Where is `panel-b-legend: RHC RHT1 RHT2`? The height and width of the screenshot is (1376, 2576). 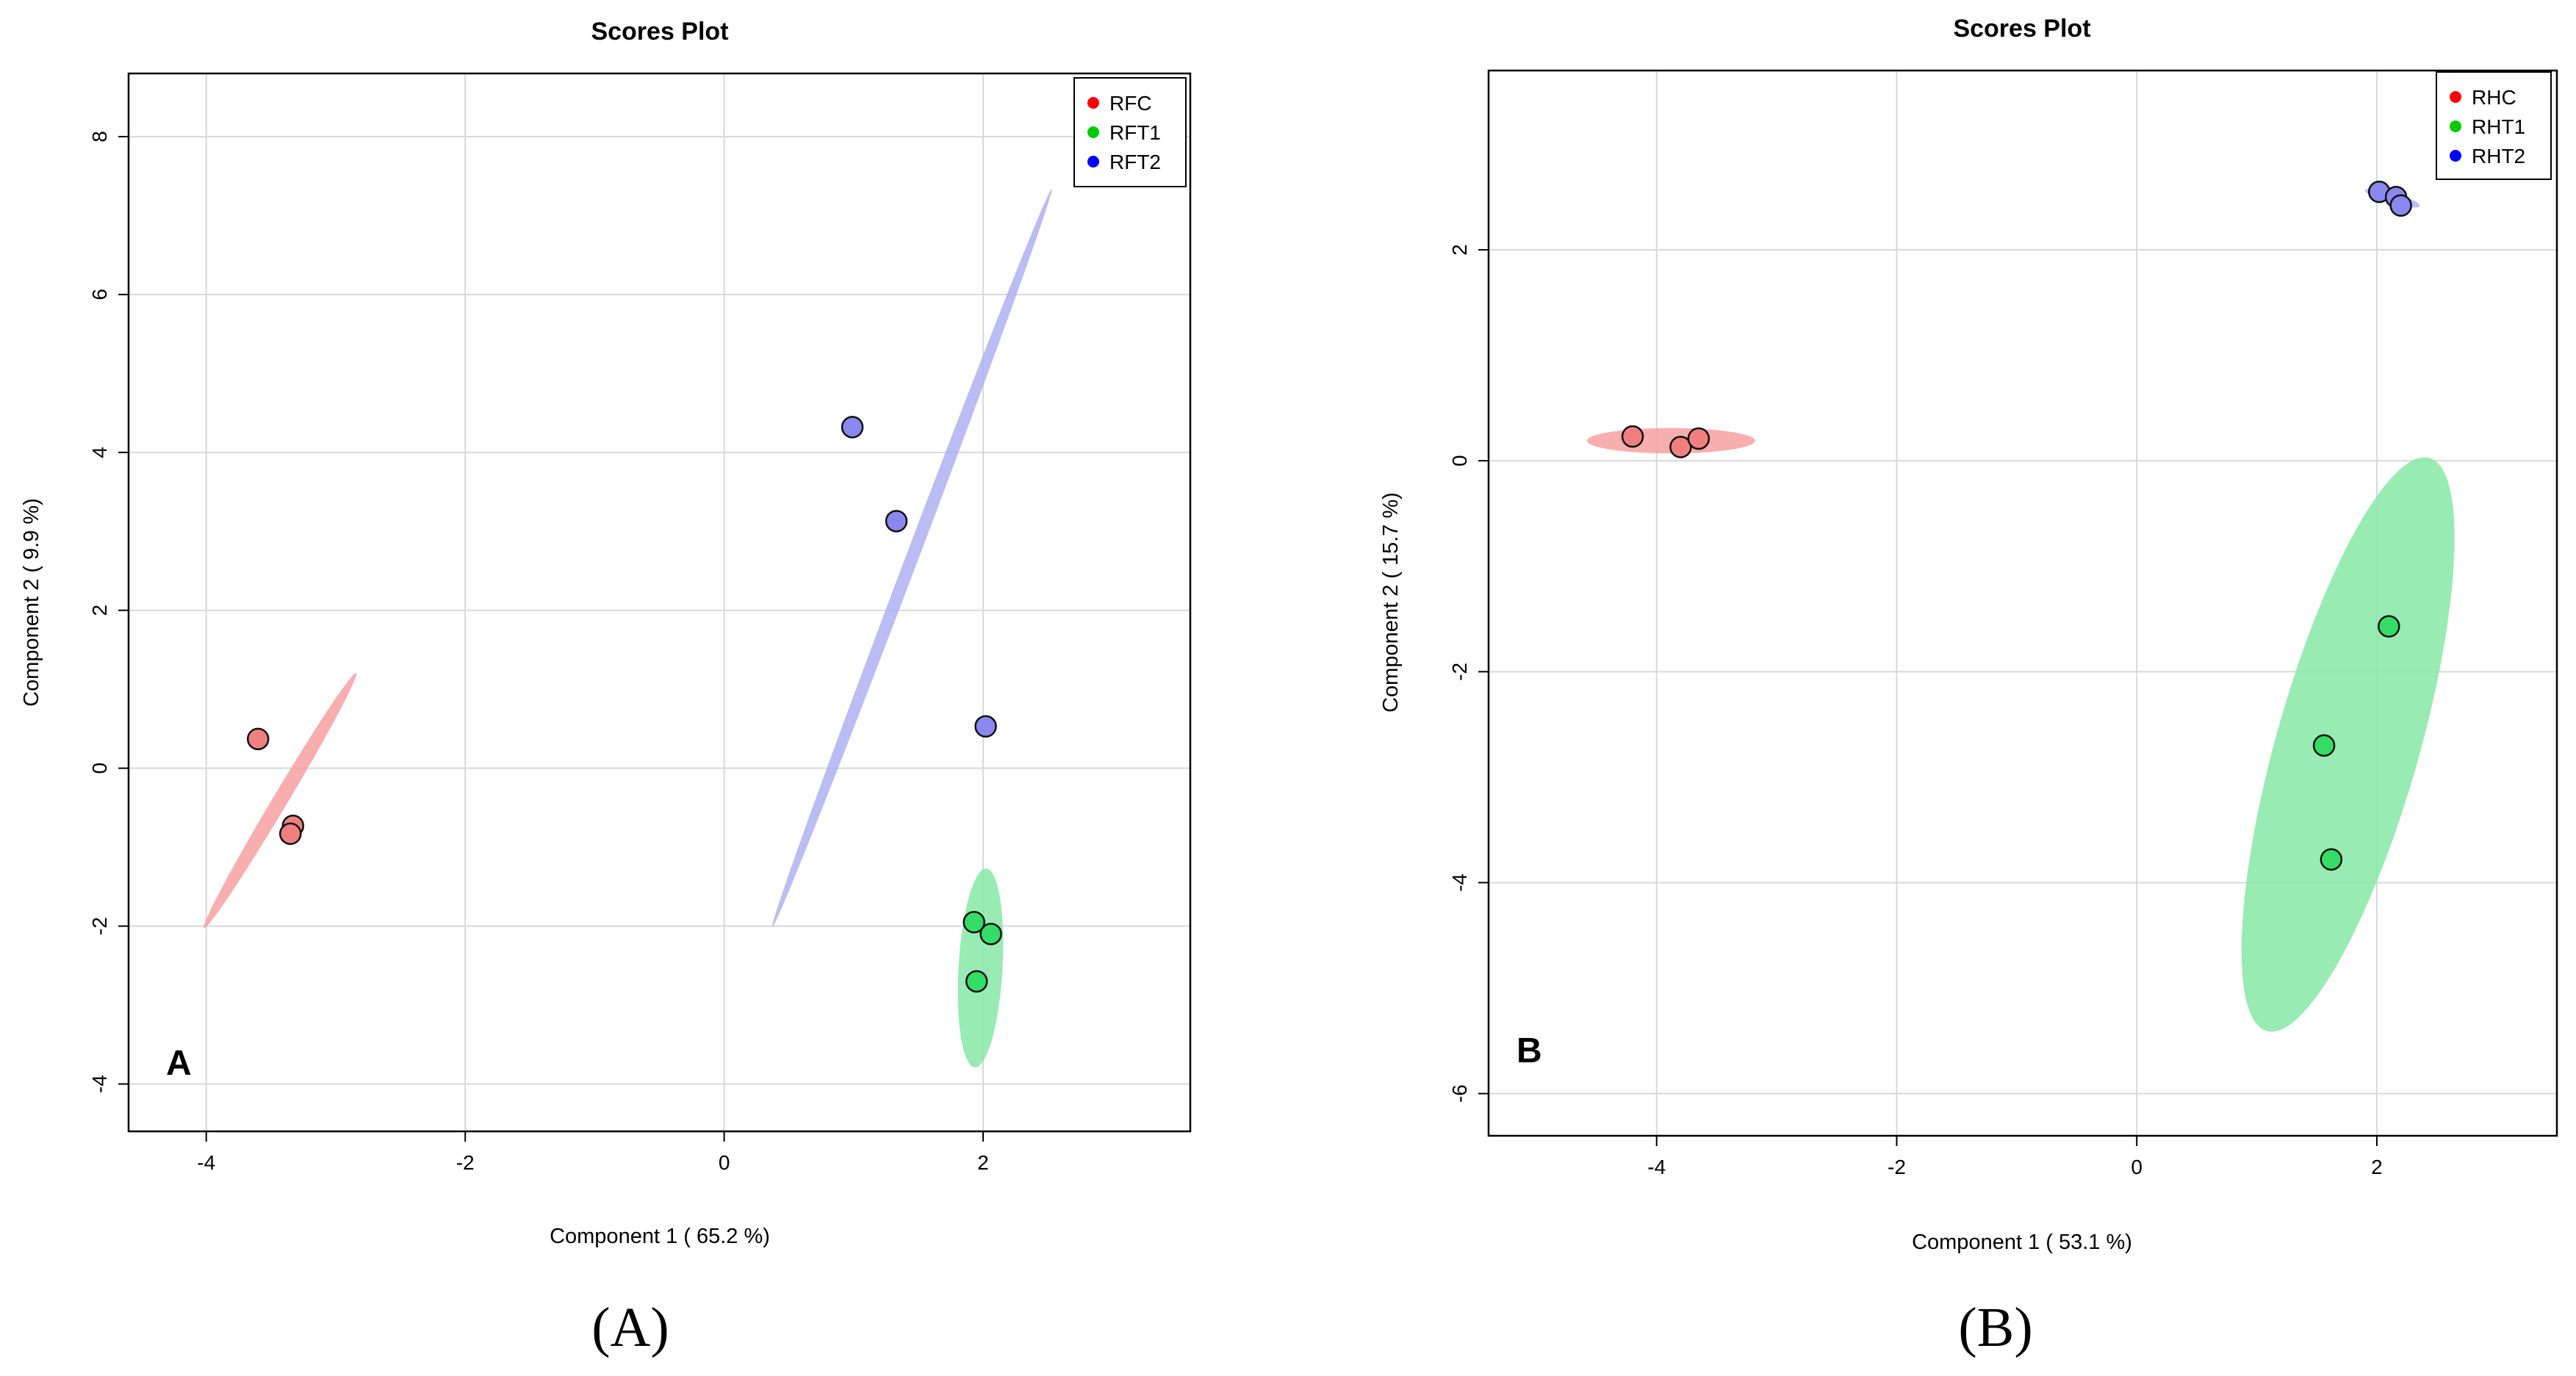 panel-b-legend: RHC RHT1 RHT2 is located at coordinates (2494, 126).